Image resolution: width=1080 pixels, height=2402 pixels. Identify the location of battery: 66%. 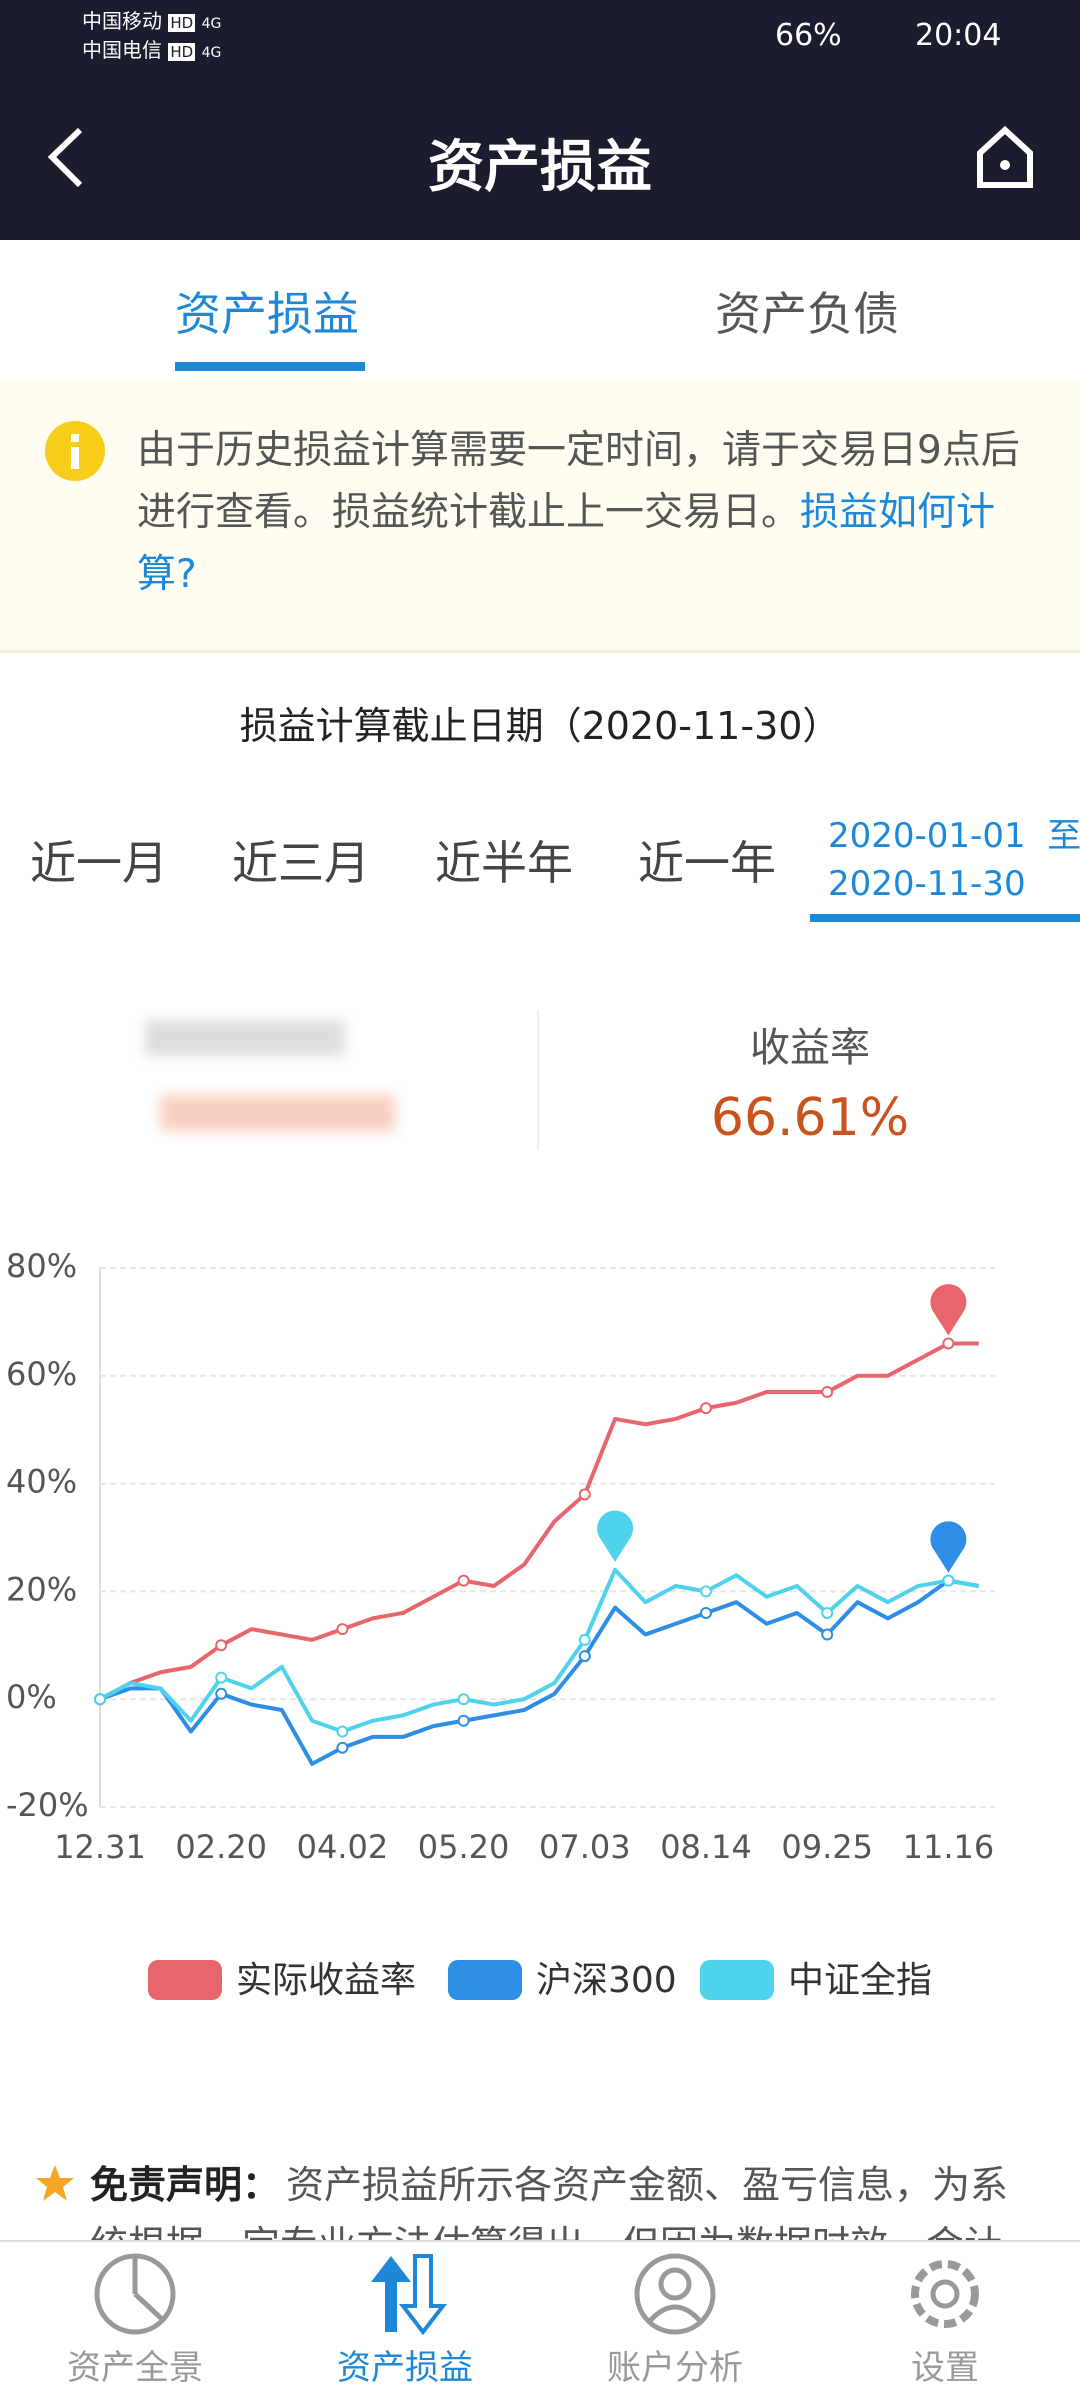
(808, 35).